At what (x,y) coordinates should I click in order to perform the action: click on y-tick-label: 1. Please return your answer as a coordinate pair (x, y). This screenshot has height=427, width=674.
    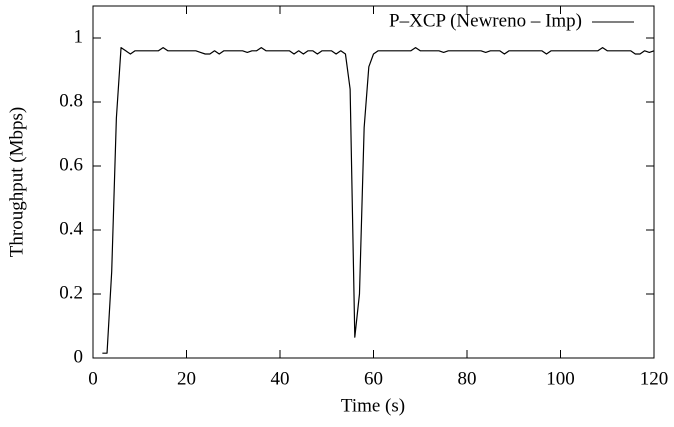
    Looking at the image, I should click on (79, 36).